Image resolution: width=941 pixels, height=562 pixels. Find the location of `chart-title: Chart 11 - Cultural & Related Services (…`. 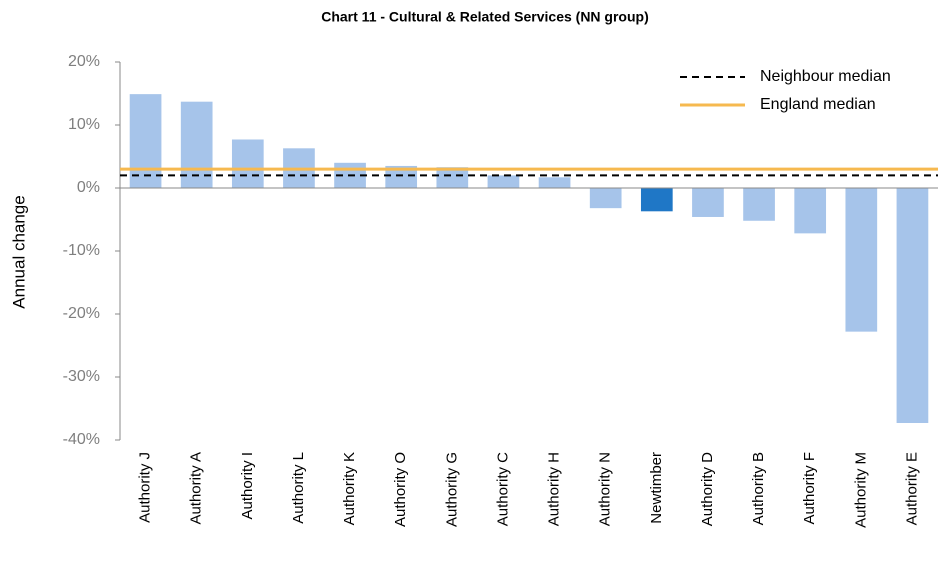

chart-title: Chart 11 - Cultural & Related Services (… is located at coordinates (485, 17).